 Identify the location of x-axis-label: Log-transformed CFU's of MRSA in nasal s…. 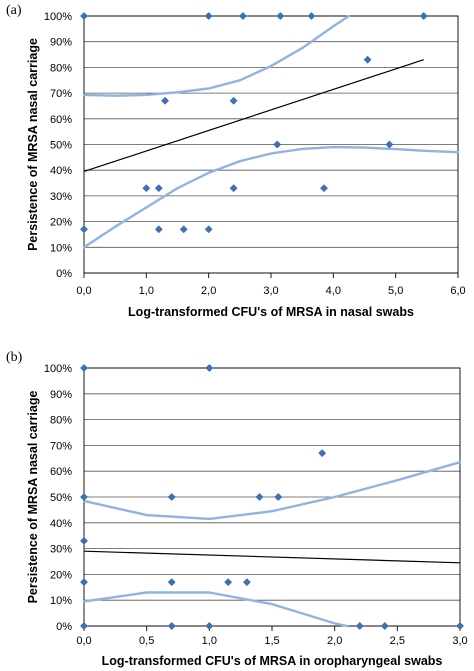
(271, 312).